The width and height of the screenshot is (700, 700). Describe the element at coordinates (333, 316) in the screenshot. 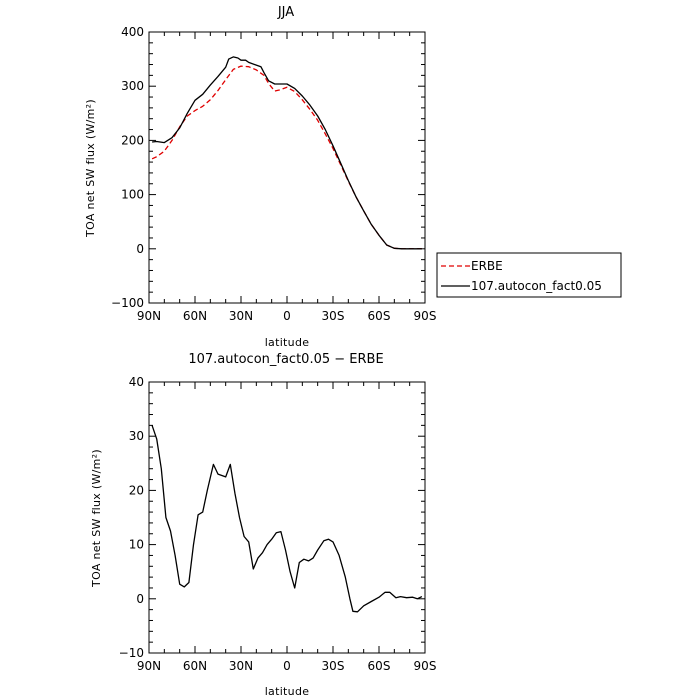

I see `top-x-tick-label: 30S` at that location.